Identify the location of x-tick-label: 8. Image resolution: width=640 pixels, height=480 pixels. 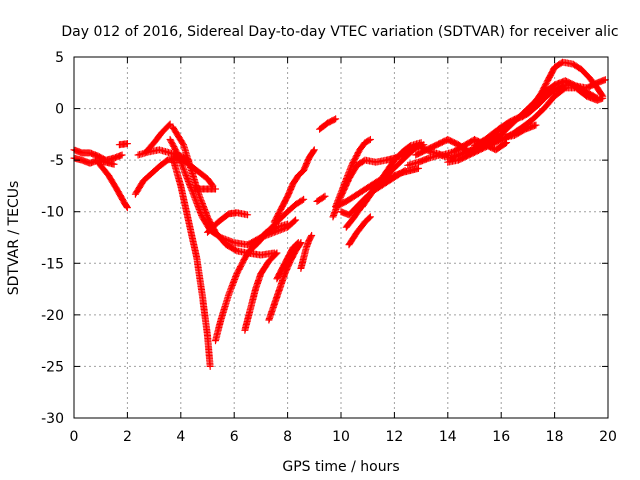
(287, 437).